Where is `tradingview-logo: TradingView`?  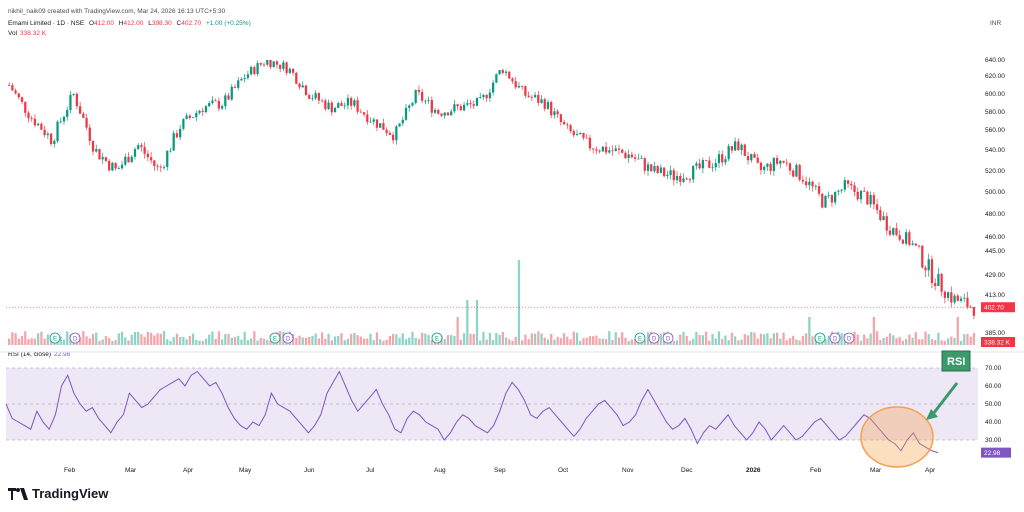 tradingview-logo: TradingView is located at coordinates (58, 493).